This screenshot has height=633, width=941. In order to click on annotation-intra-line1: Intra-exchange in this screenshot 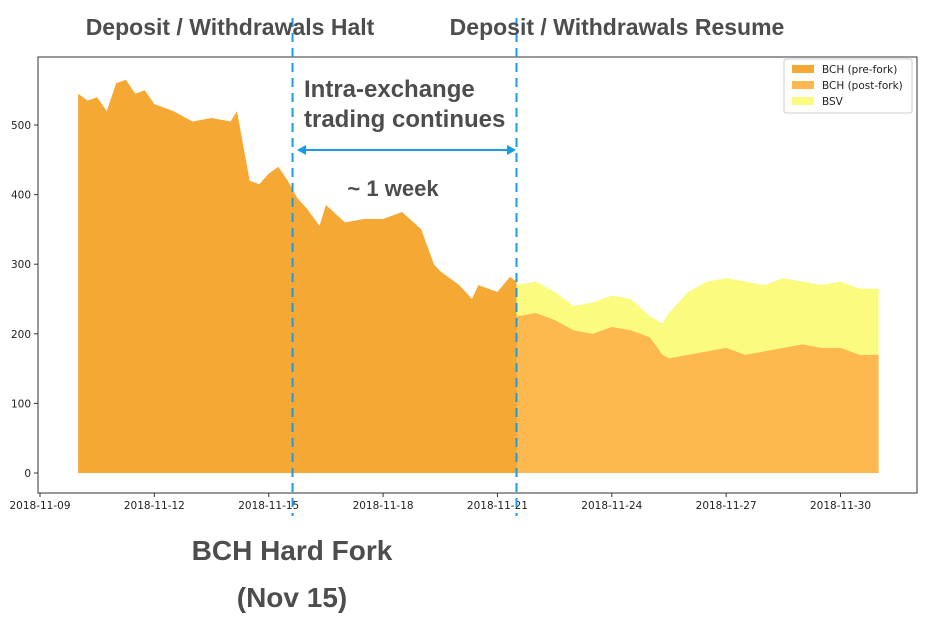, I will do `click(389, 89)`.